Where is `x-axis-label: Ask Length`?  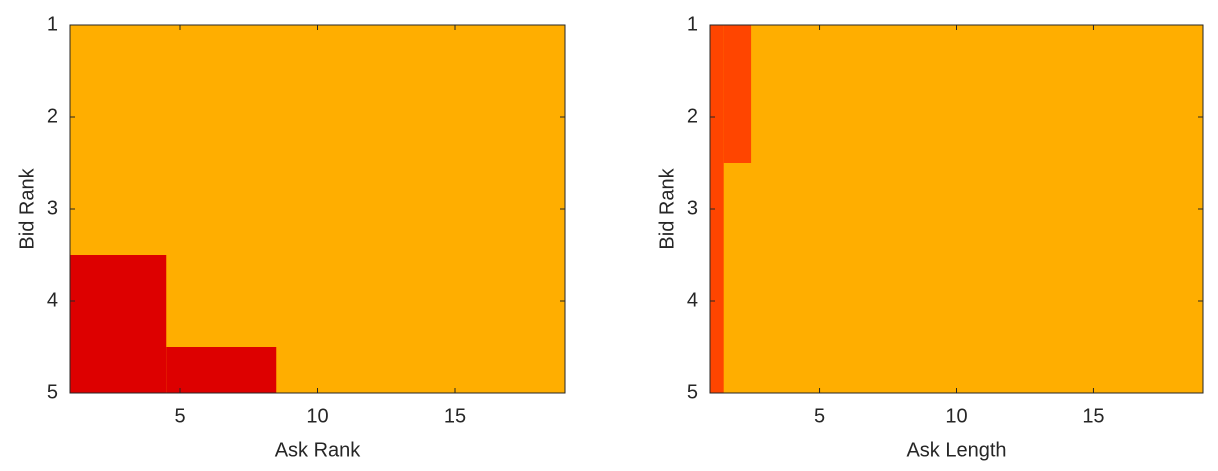
x-axis-label: Ask Length is located at coordinates (956, 450).